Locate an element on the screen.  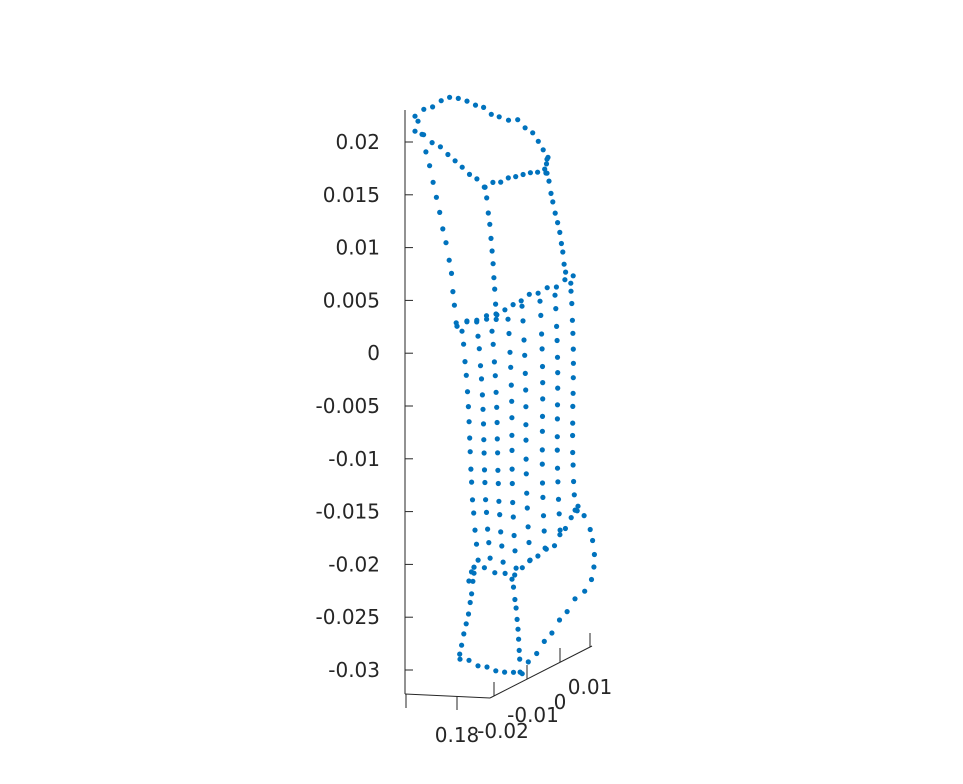
z-tick-label: 0.005 is located at coordinates (351, 300).